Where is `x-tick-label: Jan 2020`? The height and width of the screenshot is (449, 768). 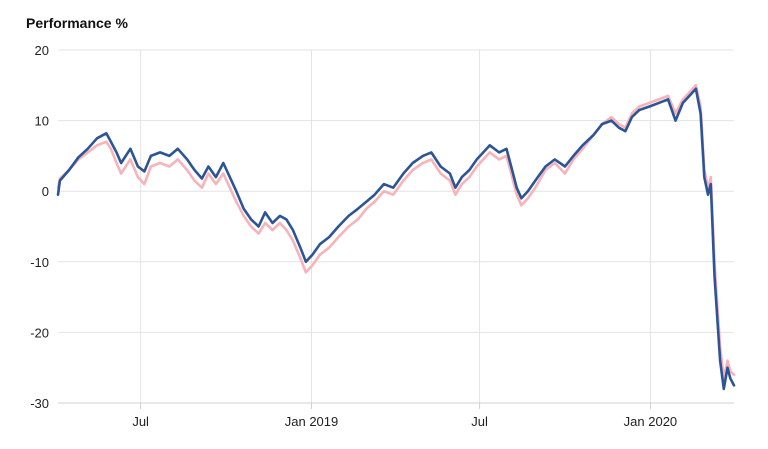 x-tick-label: Jan 2020 is located at coordinates (651, 421).